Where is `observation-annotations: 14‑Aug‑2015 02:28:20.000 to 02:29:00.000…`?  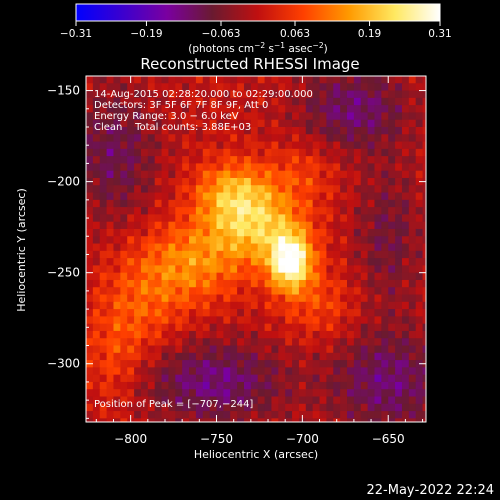
observation-annotations: 14‑Aug‑2015 02:28:20.000 to 02:29:00.000… is located at coordinates (203, 111).